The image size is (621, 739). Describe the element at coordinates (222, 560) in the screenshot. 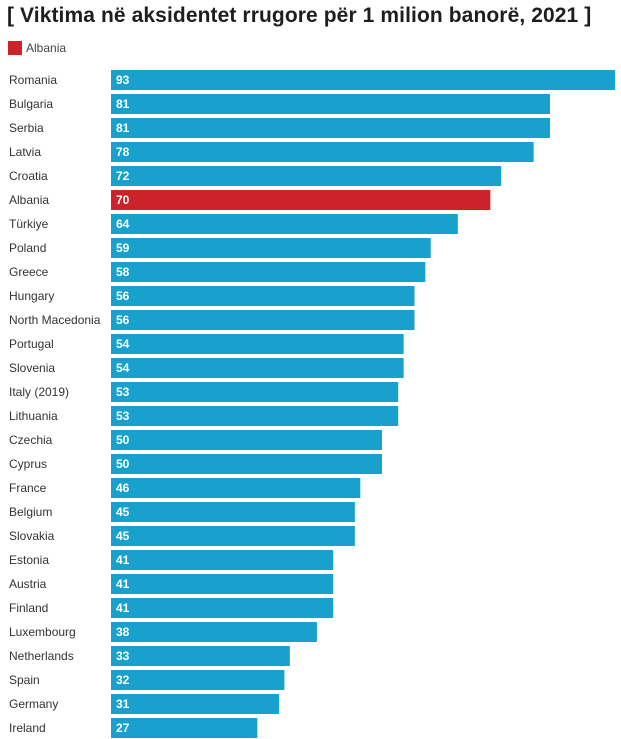

I see `bar-estonia` at that location.